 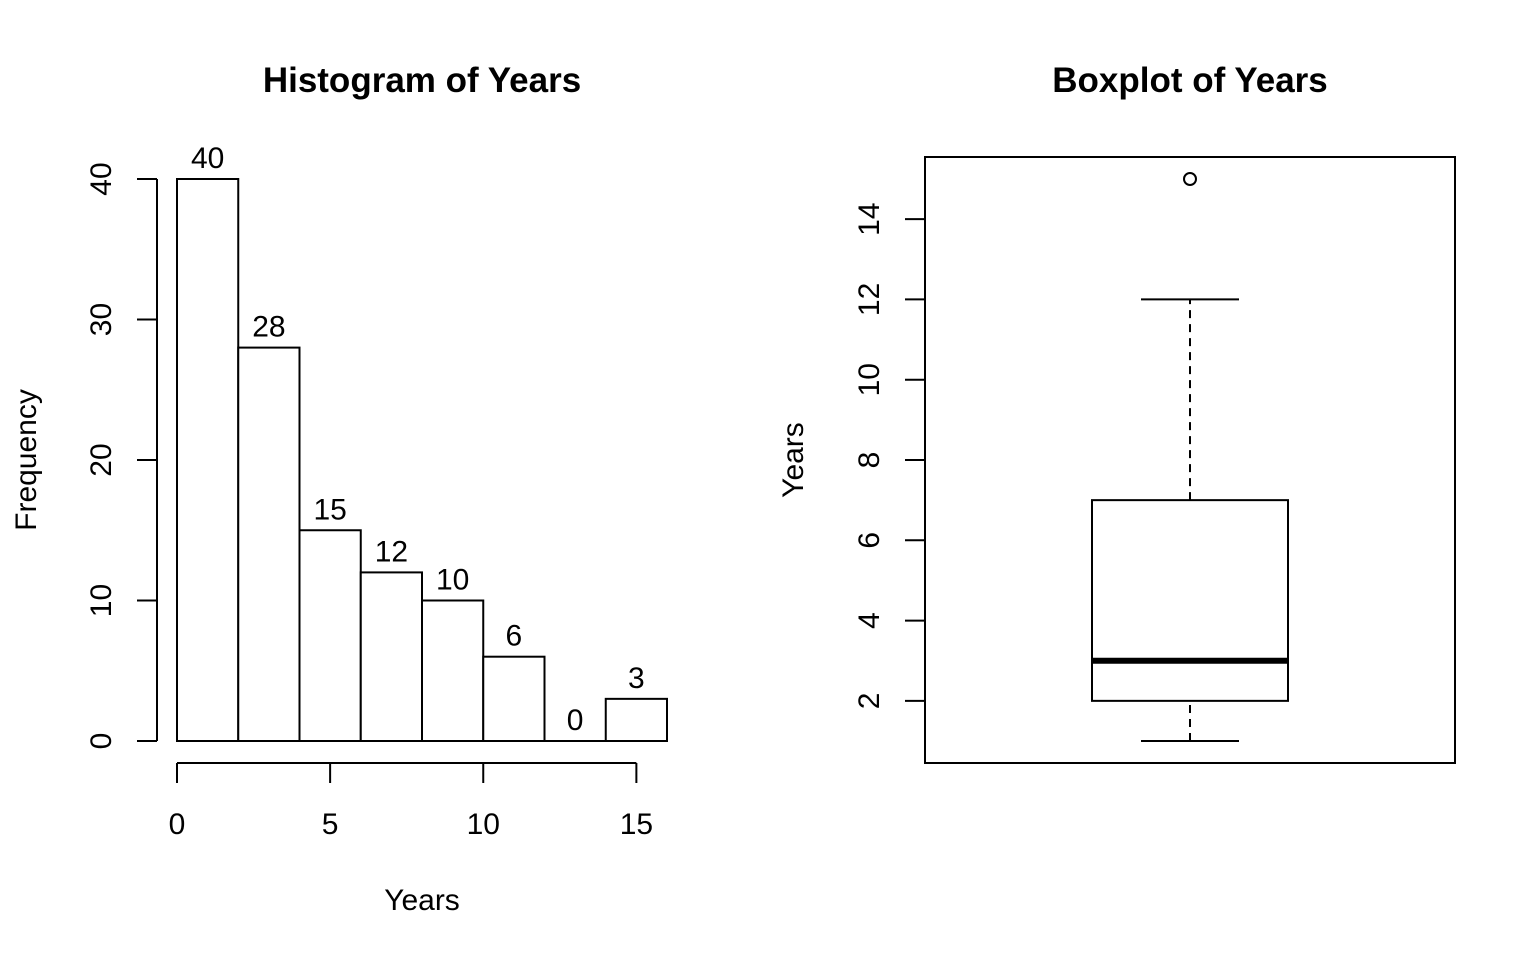 What do you see at coordinates (101, 459) in the screenshot?
I see `histogram-y-tick-label: 20` at bounding box center [101, 459].